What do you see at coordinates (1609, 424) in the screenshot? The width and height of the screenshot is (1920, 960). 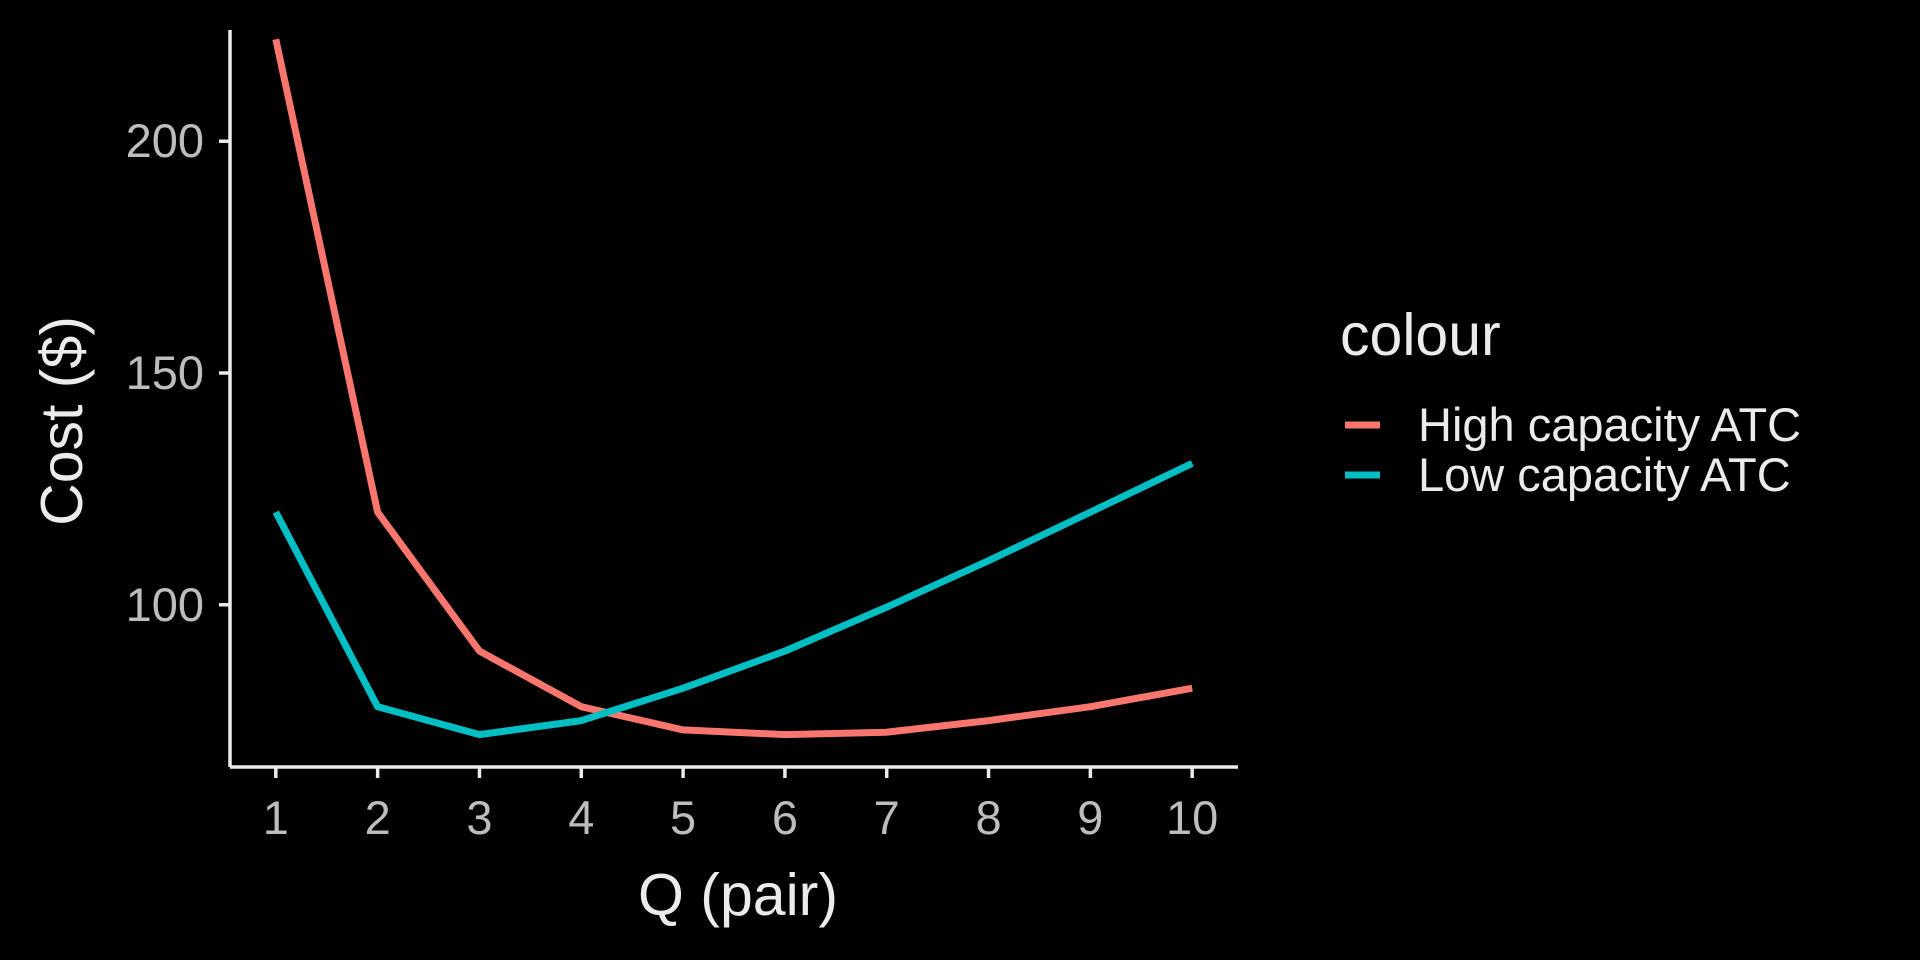 I see `legend-label: High capacity ATC` at bounding box center [1609, 424].